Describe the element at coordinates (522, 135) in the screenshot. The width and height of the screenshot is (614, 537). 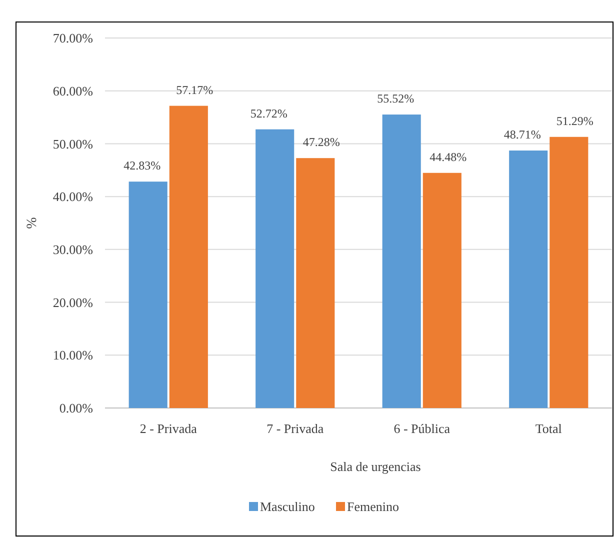
I see `data-label: 48.71%` at that location.